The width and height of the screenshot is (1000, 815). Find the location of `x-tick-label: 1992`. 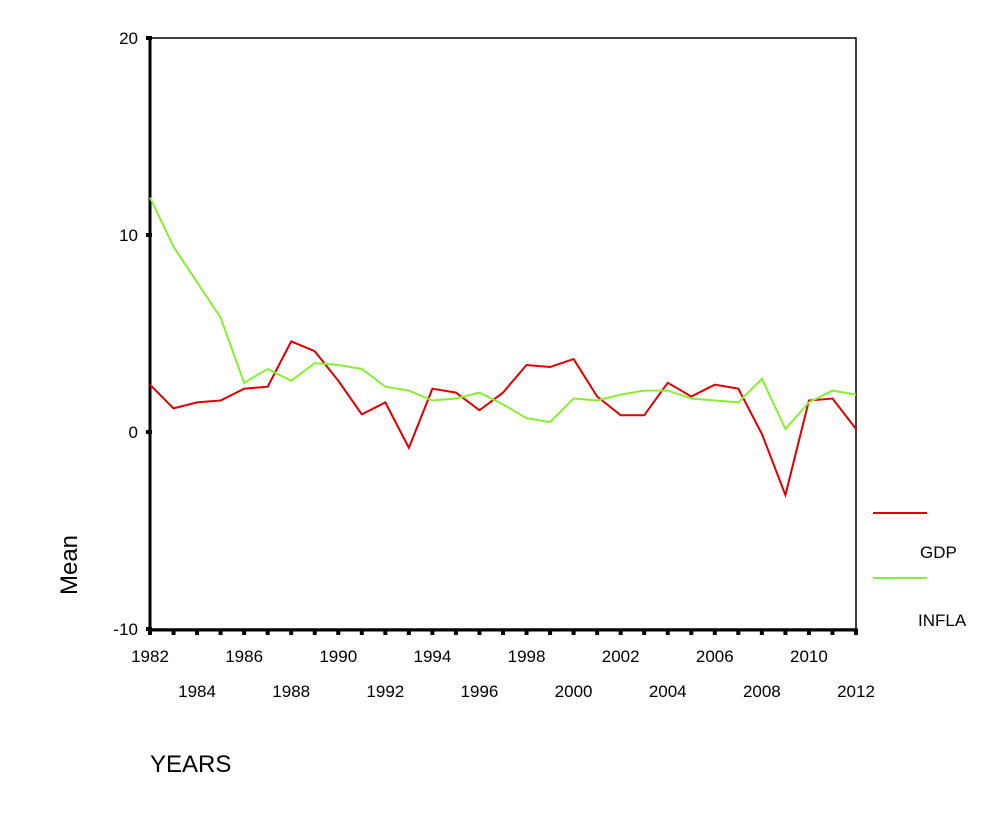

x-tick-label: 1992 is located at coordinates (385, 691).